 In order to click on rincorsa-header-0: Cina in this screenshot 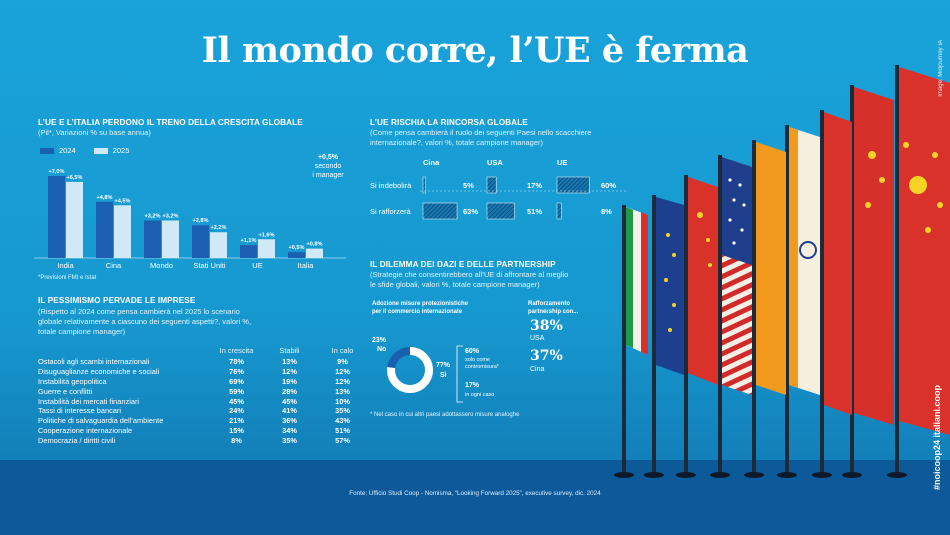, I will do `click(431, 162)`.